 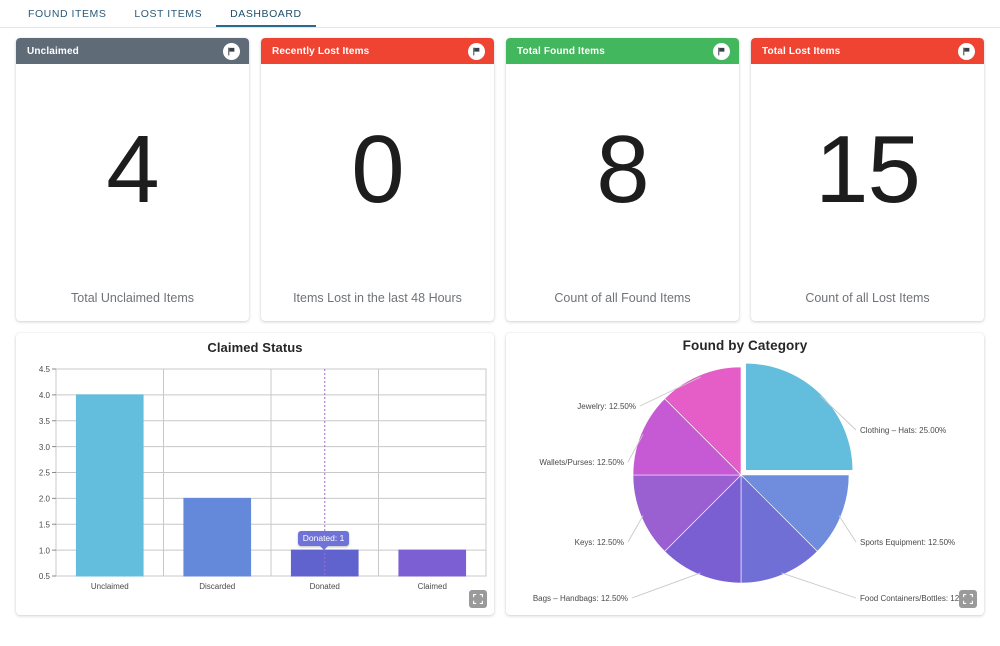 I want to click on kpi-value-container-total-found-items: 8, so click(x=622, y=169).